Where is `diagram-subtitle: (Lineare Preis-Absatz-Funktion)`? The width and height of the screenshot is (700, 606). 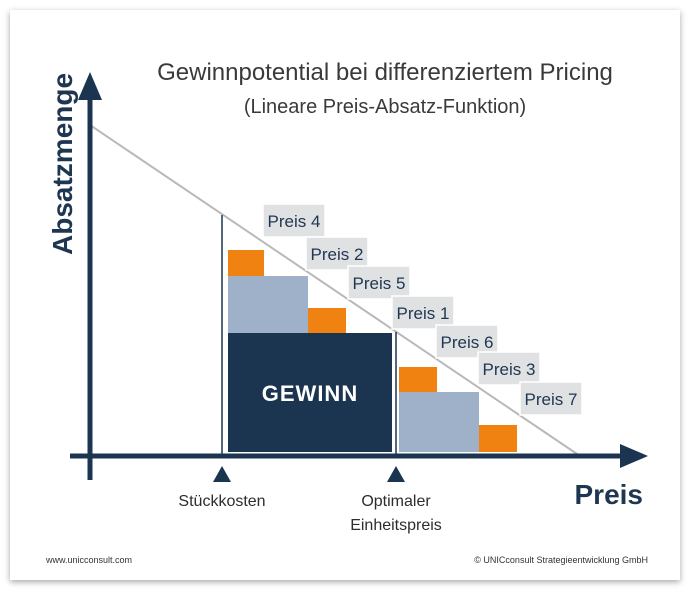 diagram-subtitle: (Lineare Preis-Absatz-Funktion) is located at coordinates (385, 107).